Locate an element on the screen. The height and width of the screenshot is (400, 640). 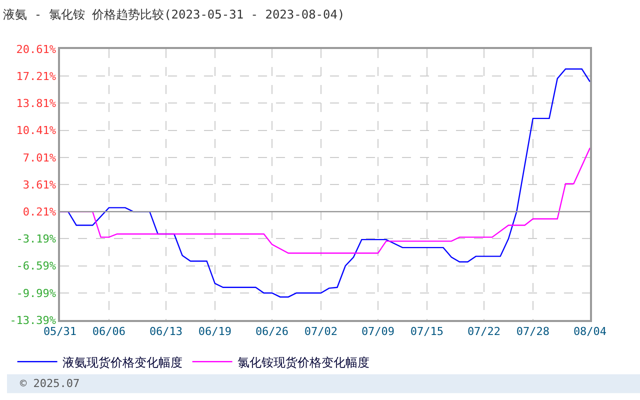
y-tick-label: 13.81% is located at coordinates (36, 103).